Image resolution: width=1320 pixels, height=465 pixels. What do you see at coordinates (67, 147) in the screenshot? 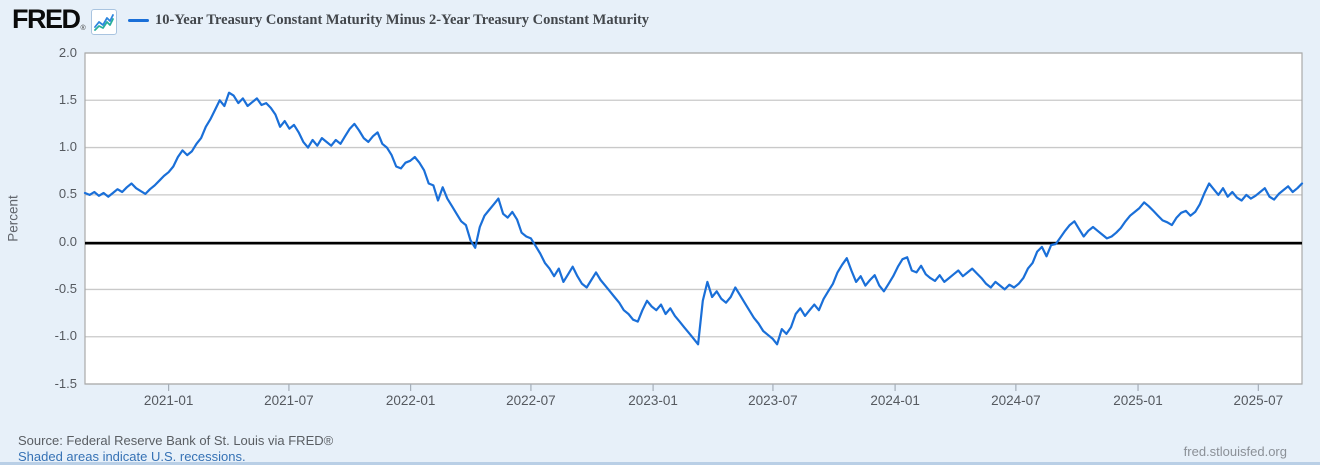
I see `y-tick-label: 1.0` at bounding box center [67, 147].